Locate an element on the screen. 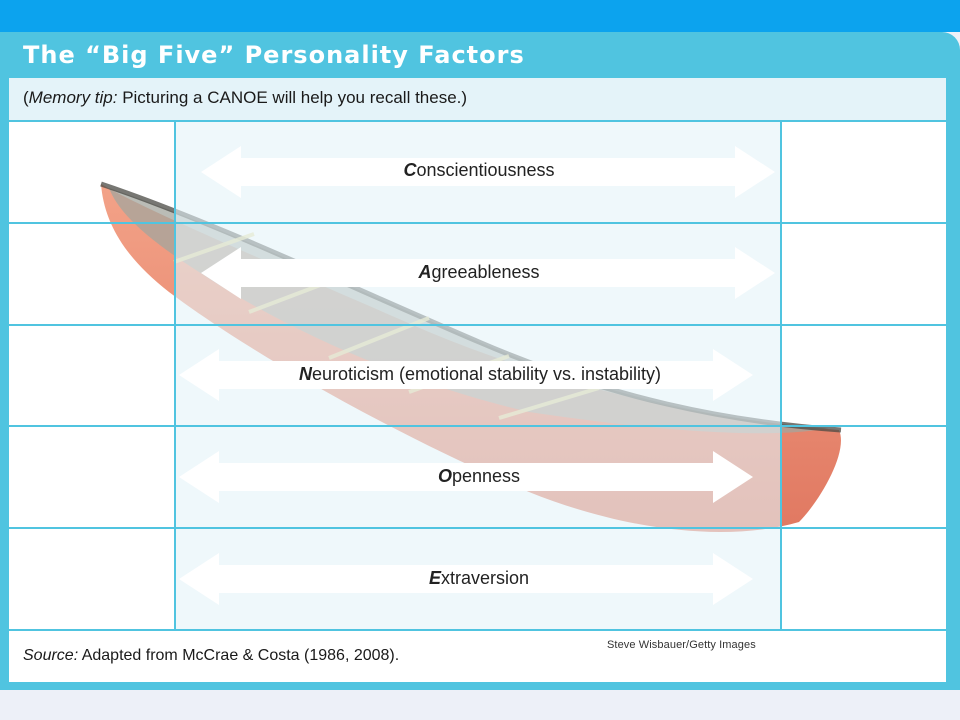 The image size is (960, 720). factor-label-openness: Openness is located at coordinates (479, 476).